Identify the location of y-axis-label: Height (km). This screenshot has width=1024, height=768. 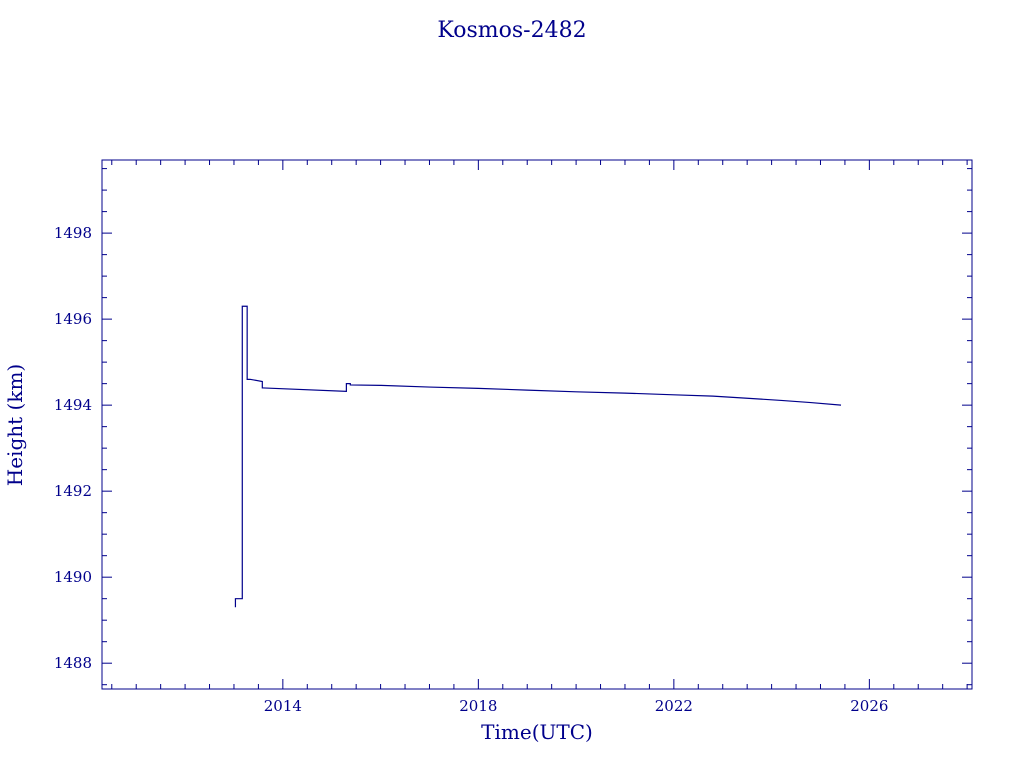
(15, 425).